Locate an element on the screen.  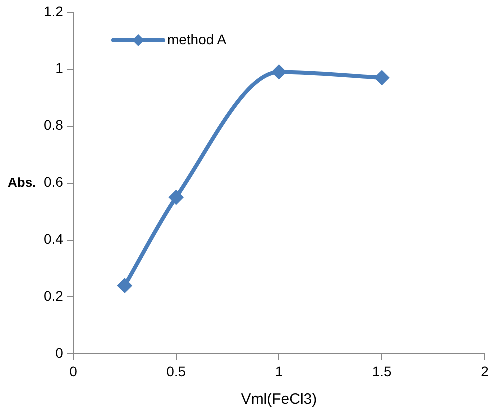
y-tick-label: 0.8 is located at coordinates (54, 125).